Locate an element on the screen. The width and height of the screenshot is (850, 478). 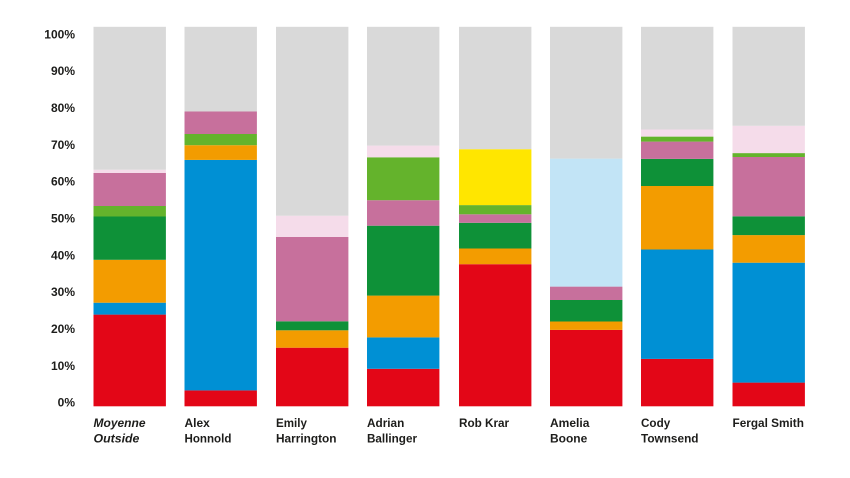
svg-text: 10% is located at coordinates (63, 366).